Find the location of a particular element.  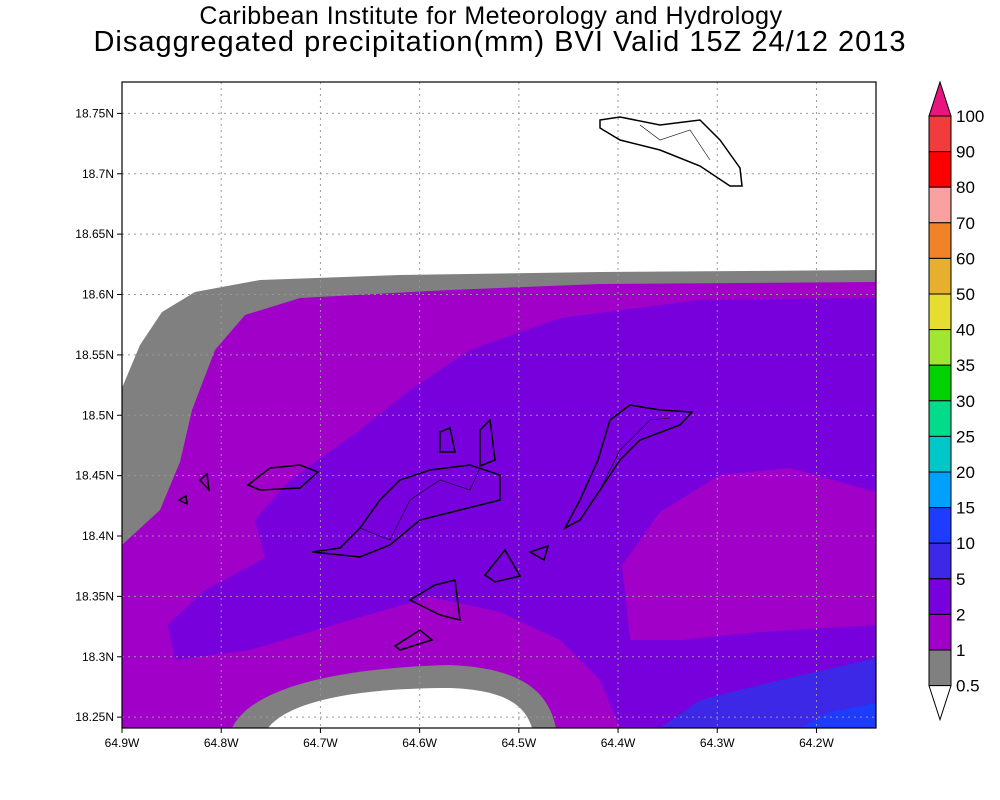

colorbar-label: 5 is located at coordinates (960, 579).